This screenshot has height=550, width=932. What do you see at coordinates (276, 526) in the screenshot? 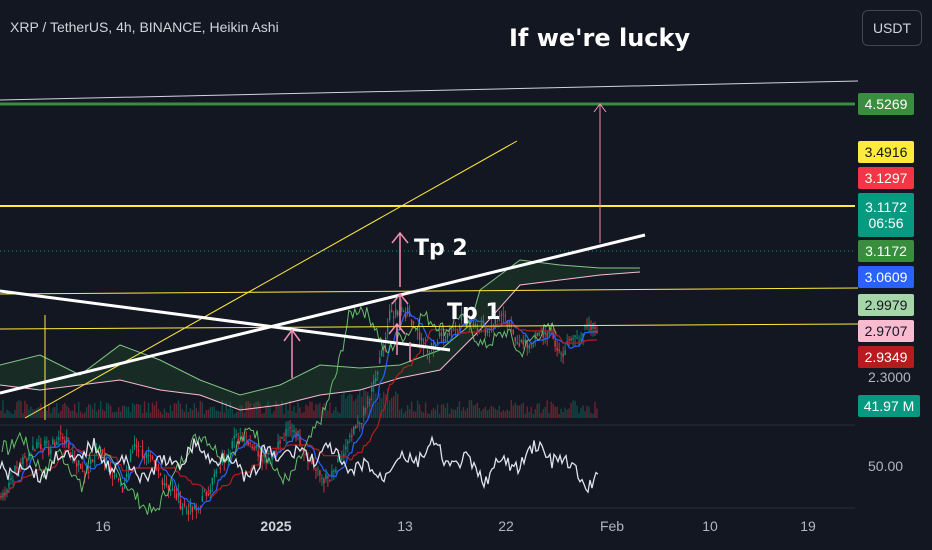
I see `x-tick-2025: 2025` at bounding box center [276, 526].